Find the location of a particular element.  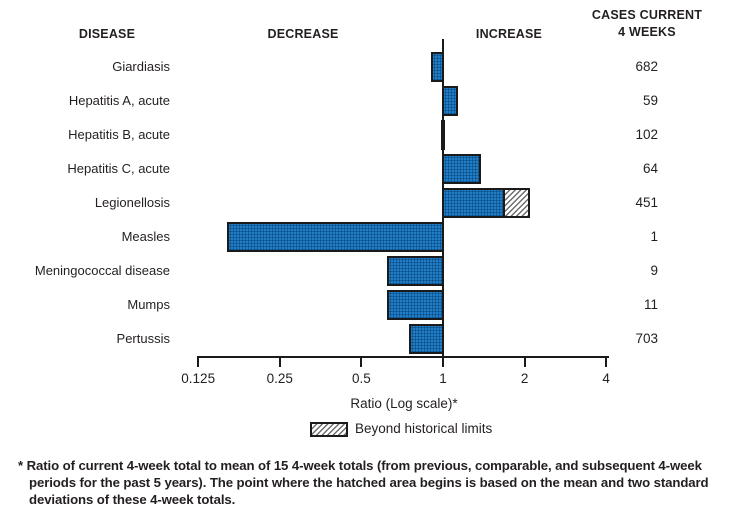

beyond-historical-limits-swatch-icon is located at coordinates (329, 429).